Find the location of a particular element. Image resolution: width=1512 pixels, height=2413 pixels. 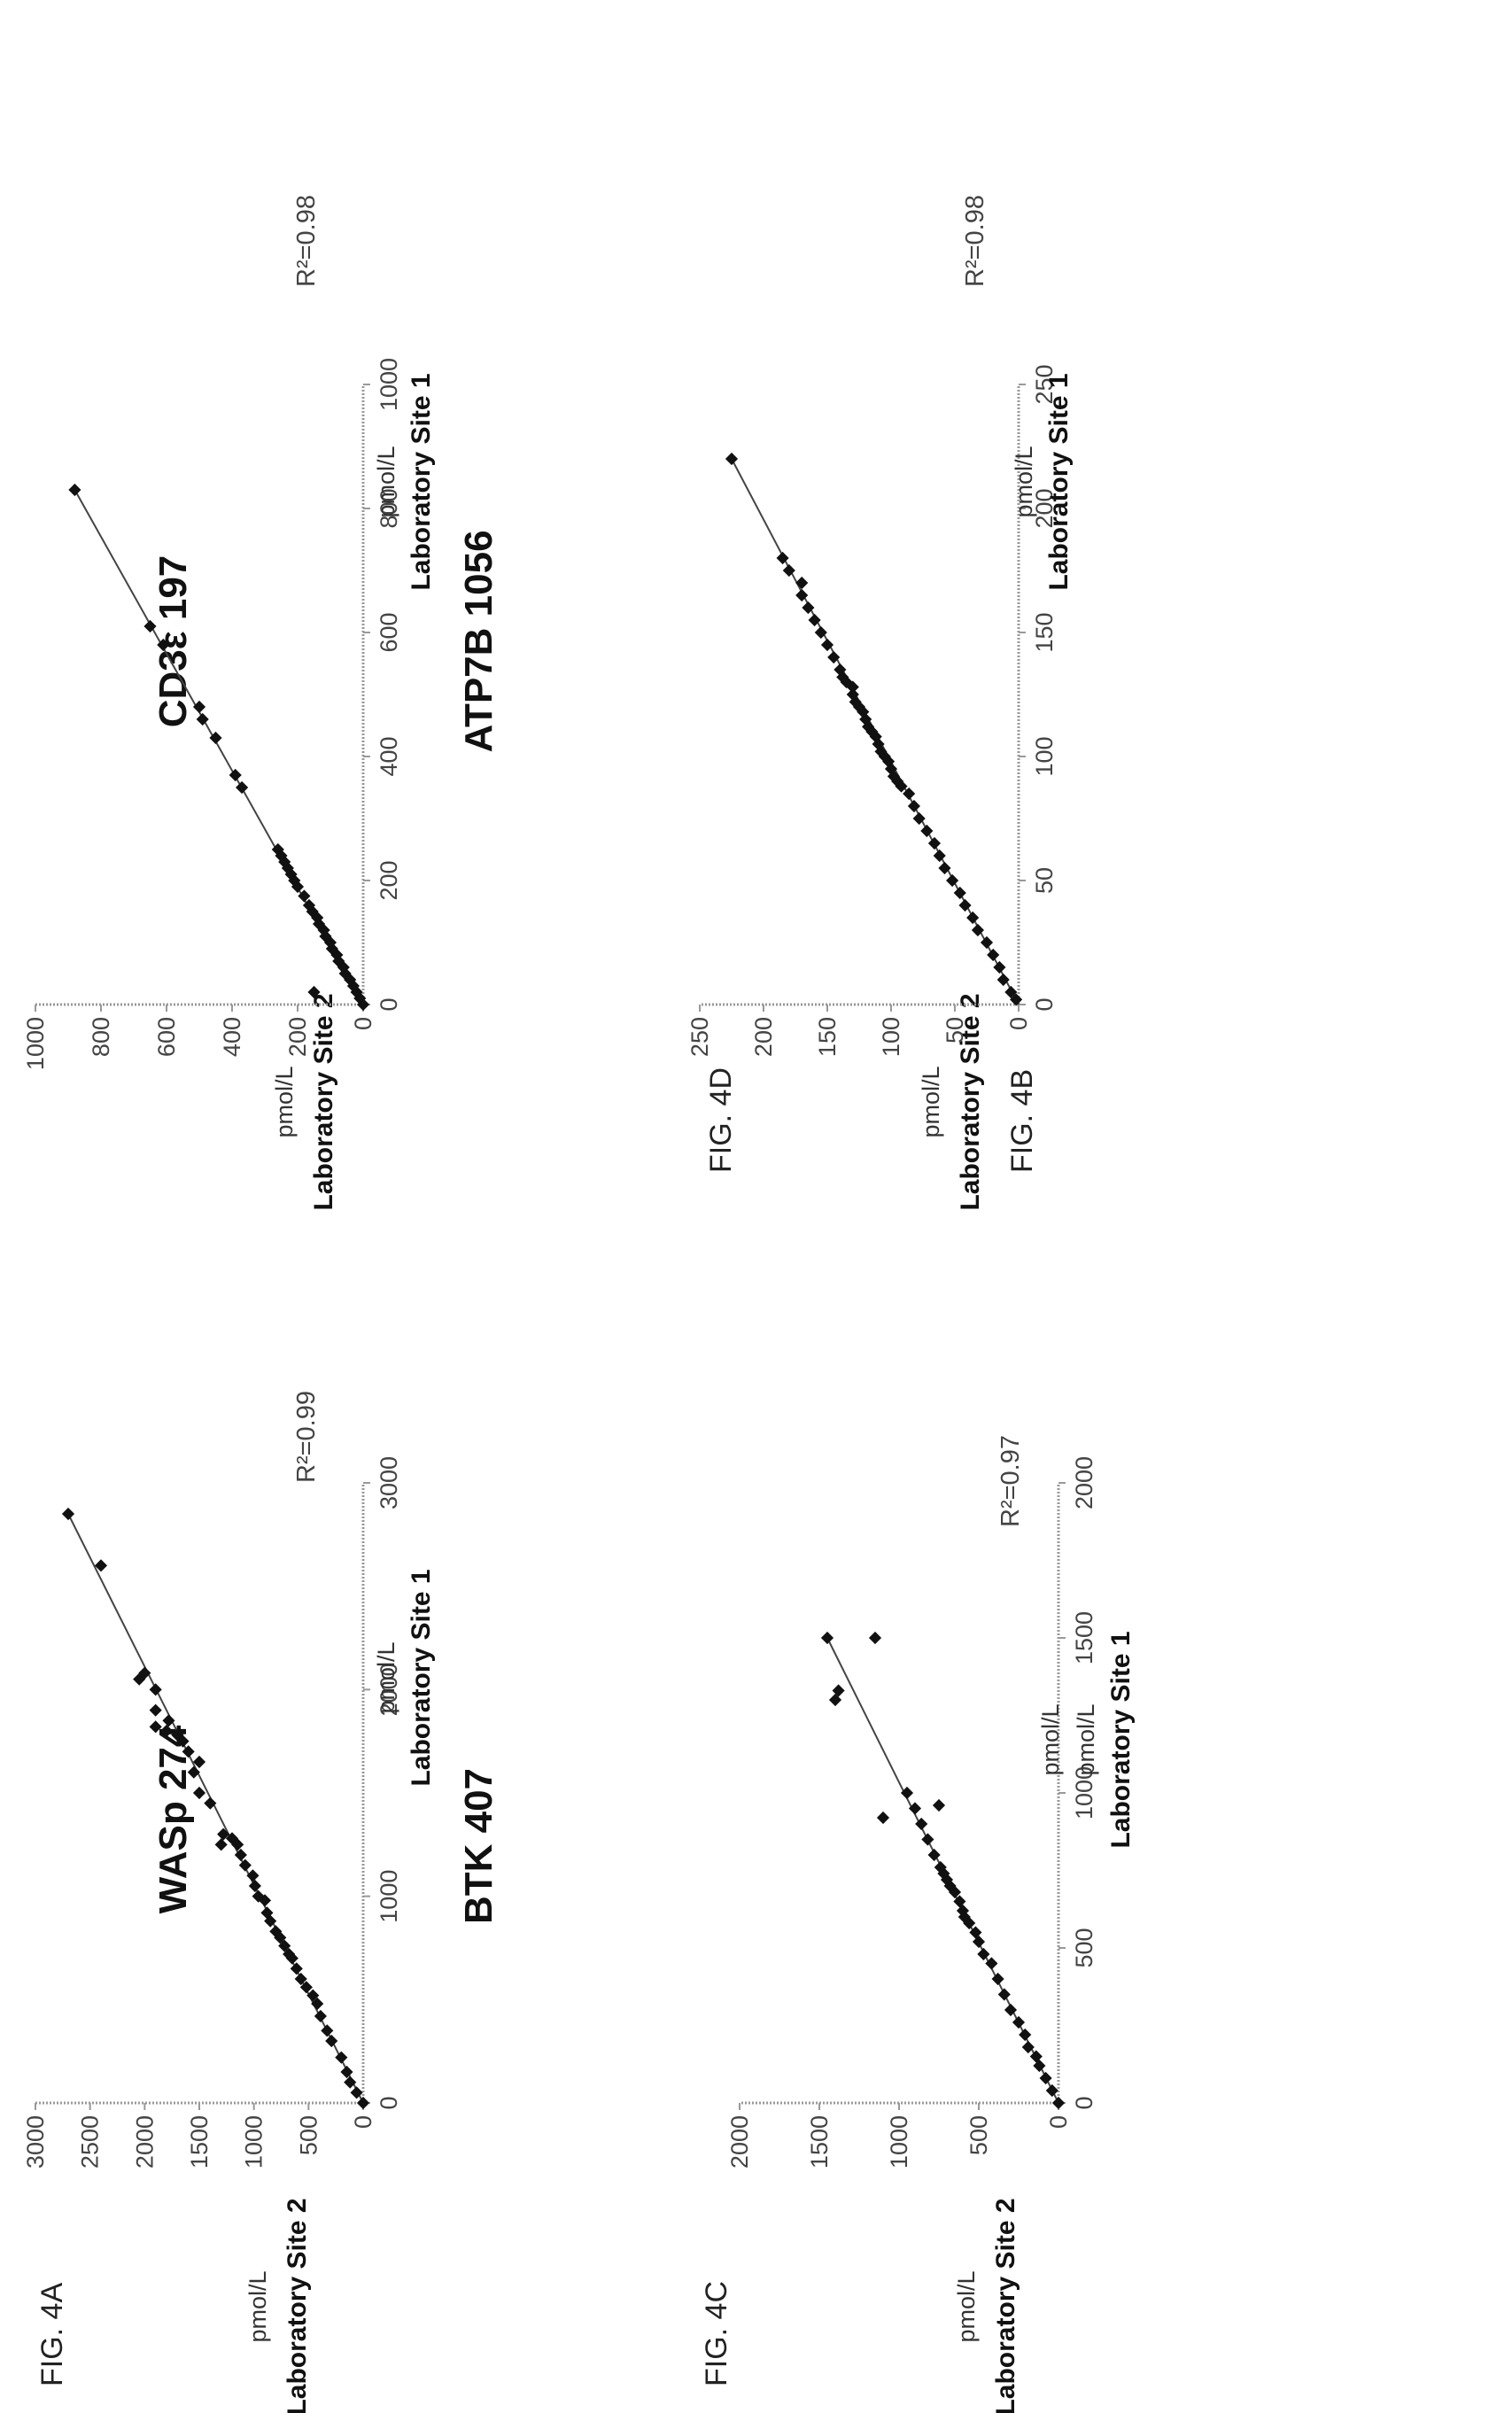

panel-b-xlabel-unit: pmol/L is located at coordinates (386, 482).